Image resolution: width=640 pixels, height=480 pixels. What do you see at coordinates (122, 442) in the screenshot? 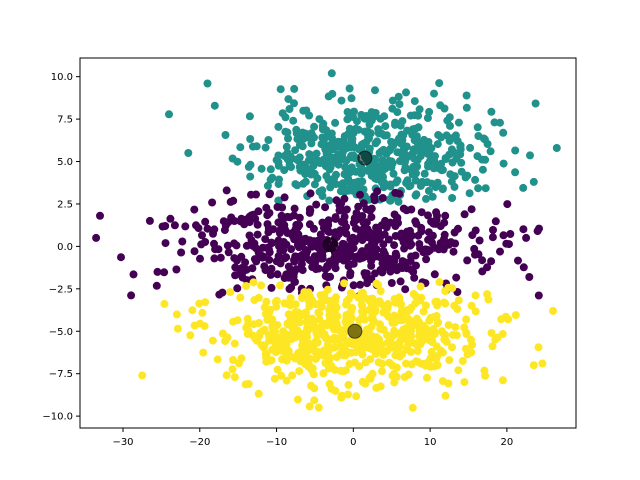
I see `x-tick-label: −30` at bounding box center [122, 442].